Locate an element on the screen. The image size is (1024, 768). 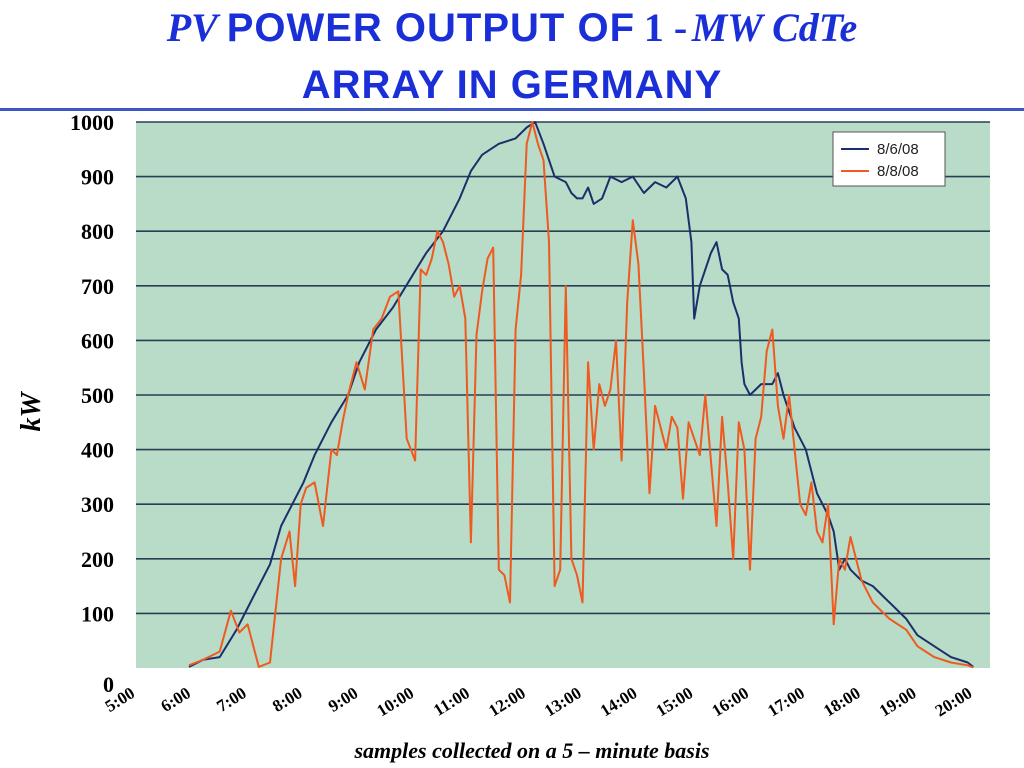
y-tick-label-400: 400 is located at coordinates (97, 450).